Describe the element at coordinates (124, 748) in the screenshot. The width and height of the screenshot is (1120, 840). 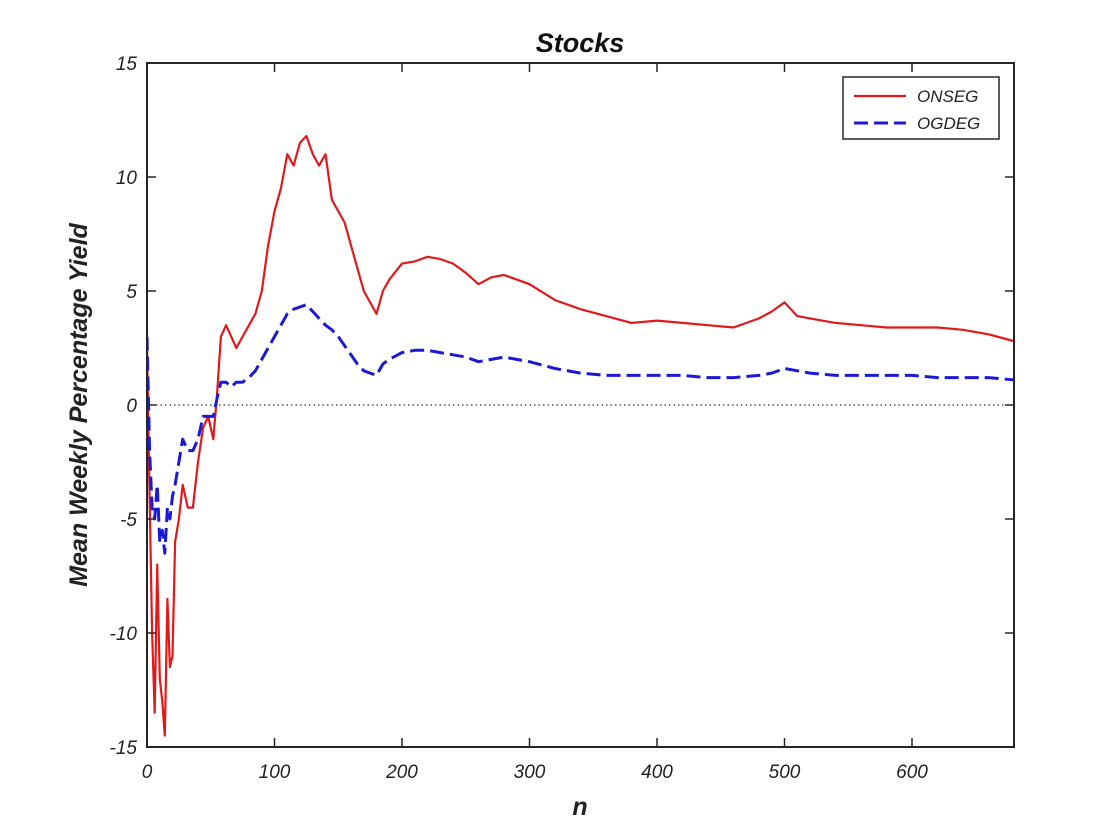
I see `y-tick-label: -15` at that location.